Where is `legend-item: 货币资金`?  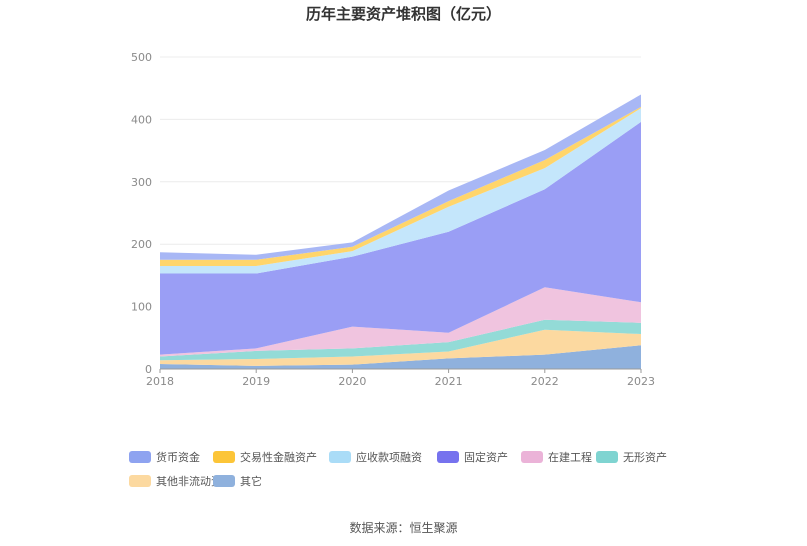
legend-item: 货币资金 is located at coordinates (164, 457).